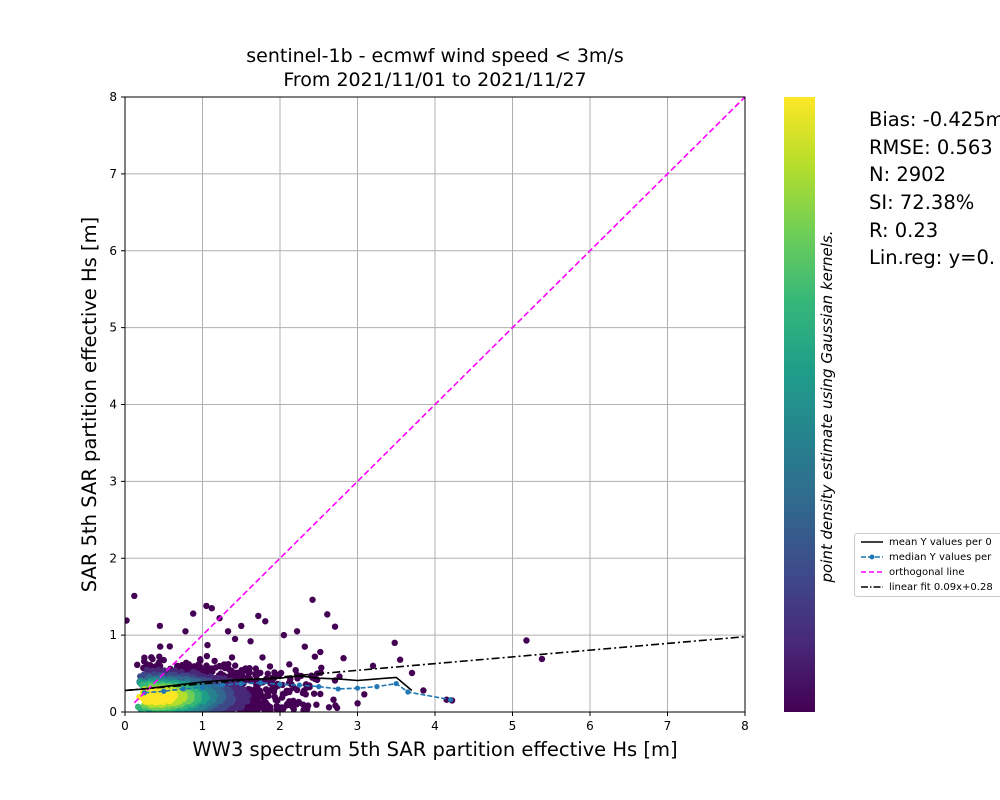 The height and width of the screenshot is (800, 1000). Describe the element at coordinates (435, 80) in the screenshot. I see `chart-subtitle: From 2021/11/01 to 2021/11/27` at that location.